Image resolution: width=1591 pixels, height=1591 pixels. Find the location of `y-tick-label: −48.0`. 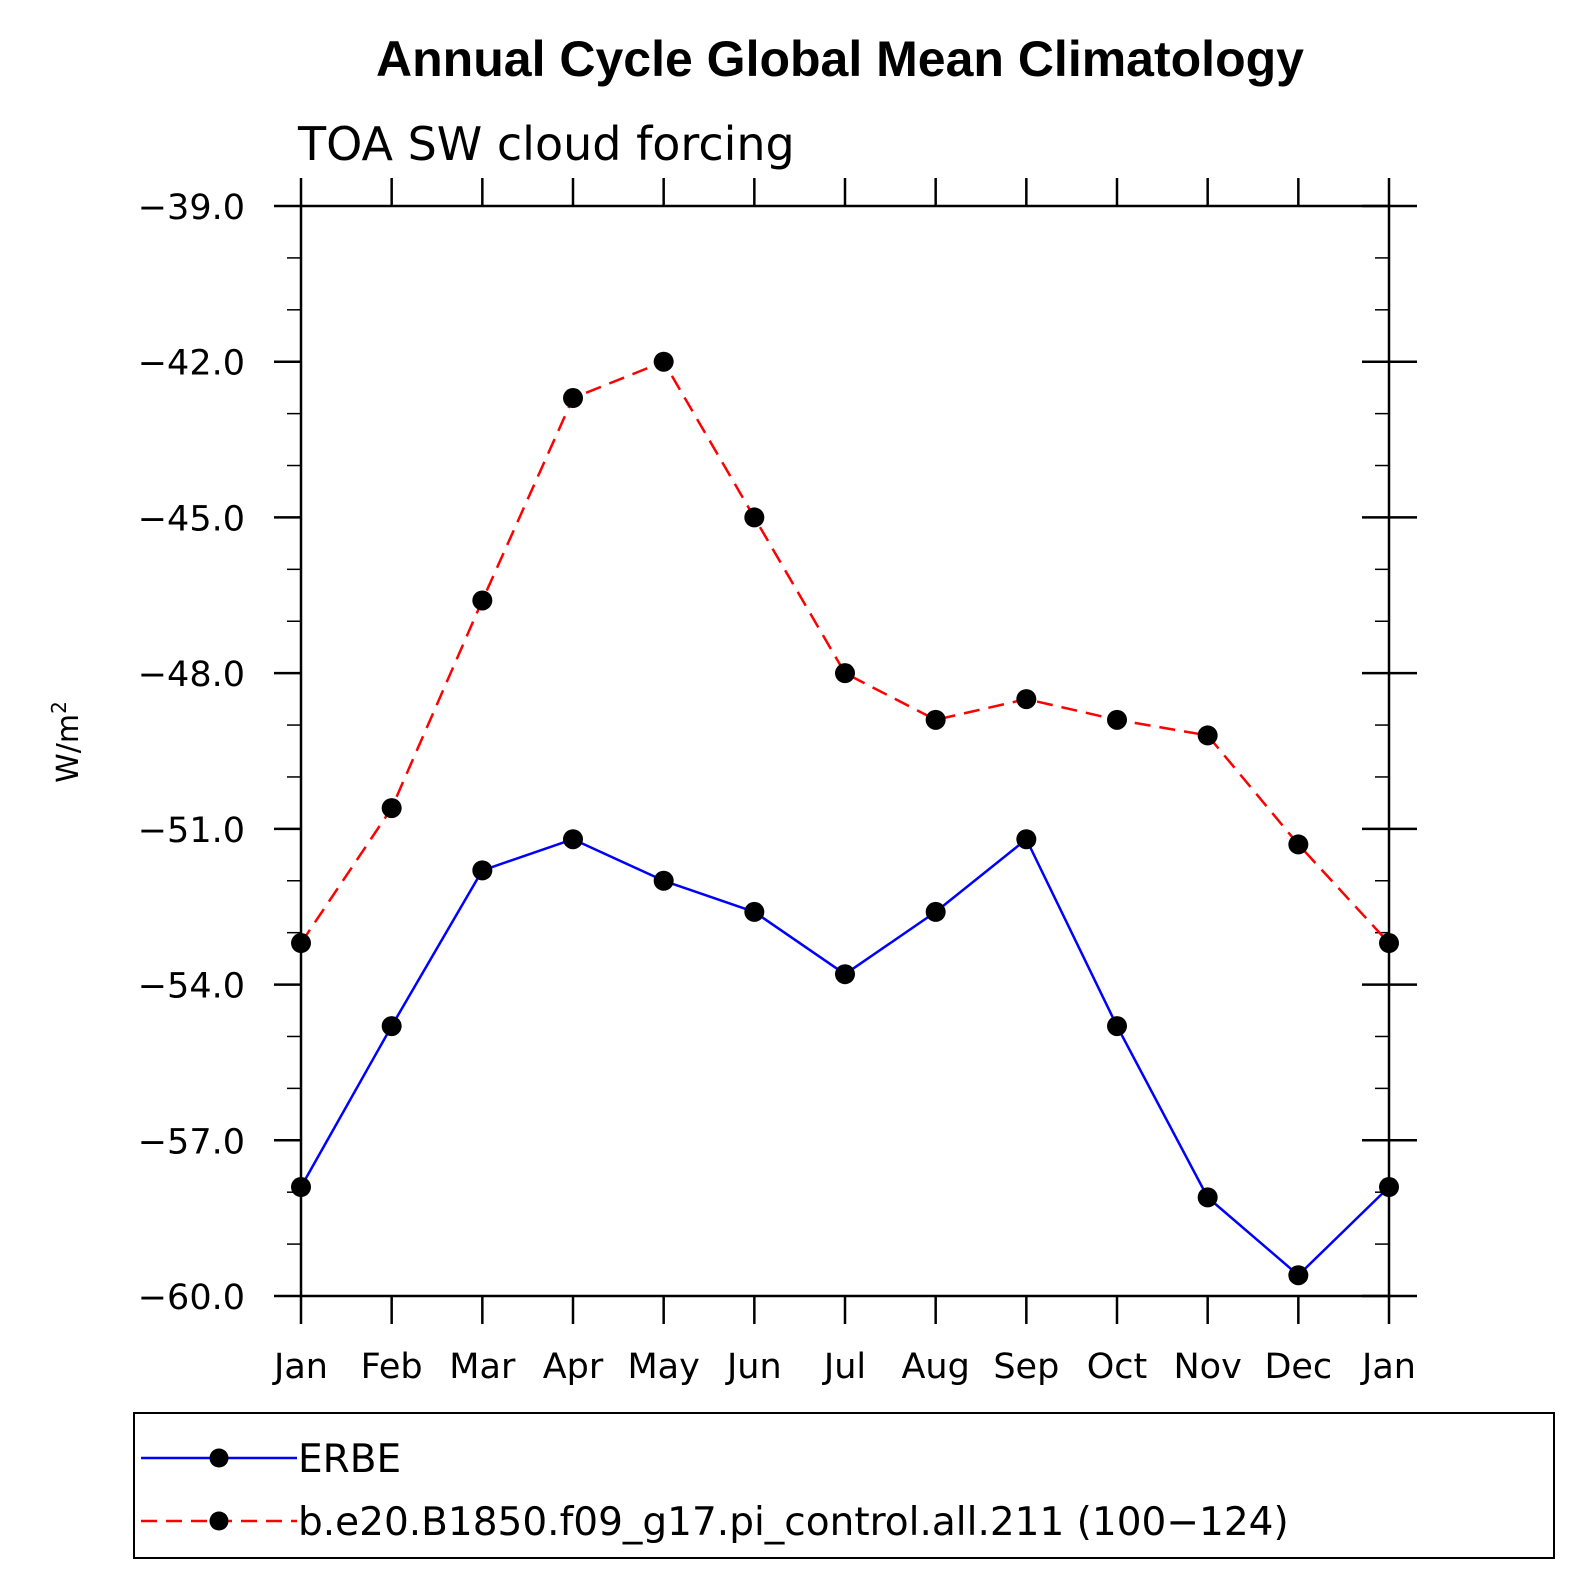

y-tick-label: −48.0 is located at coordinates (191, 675).